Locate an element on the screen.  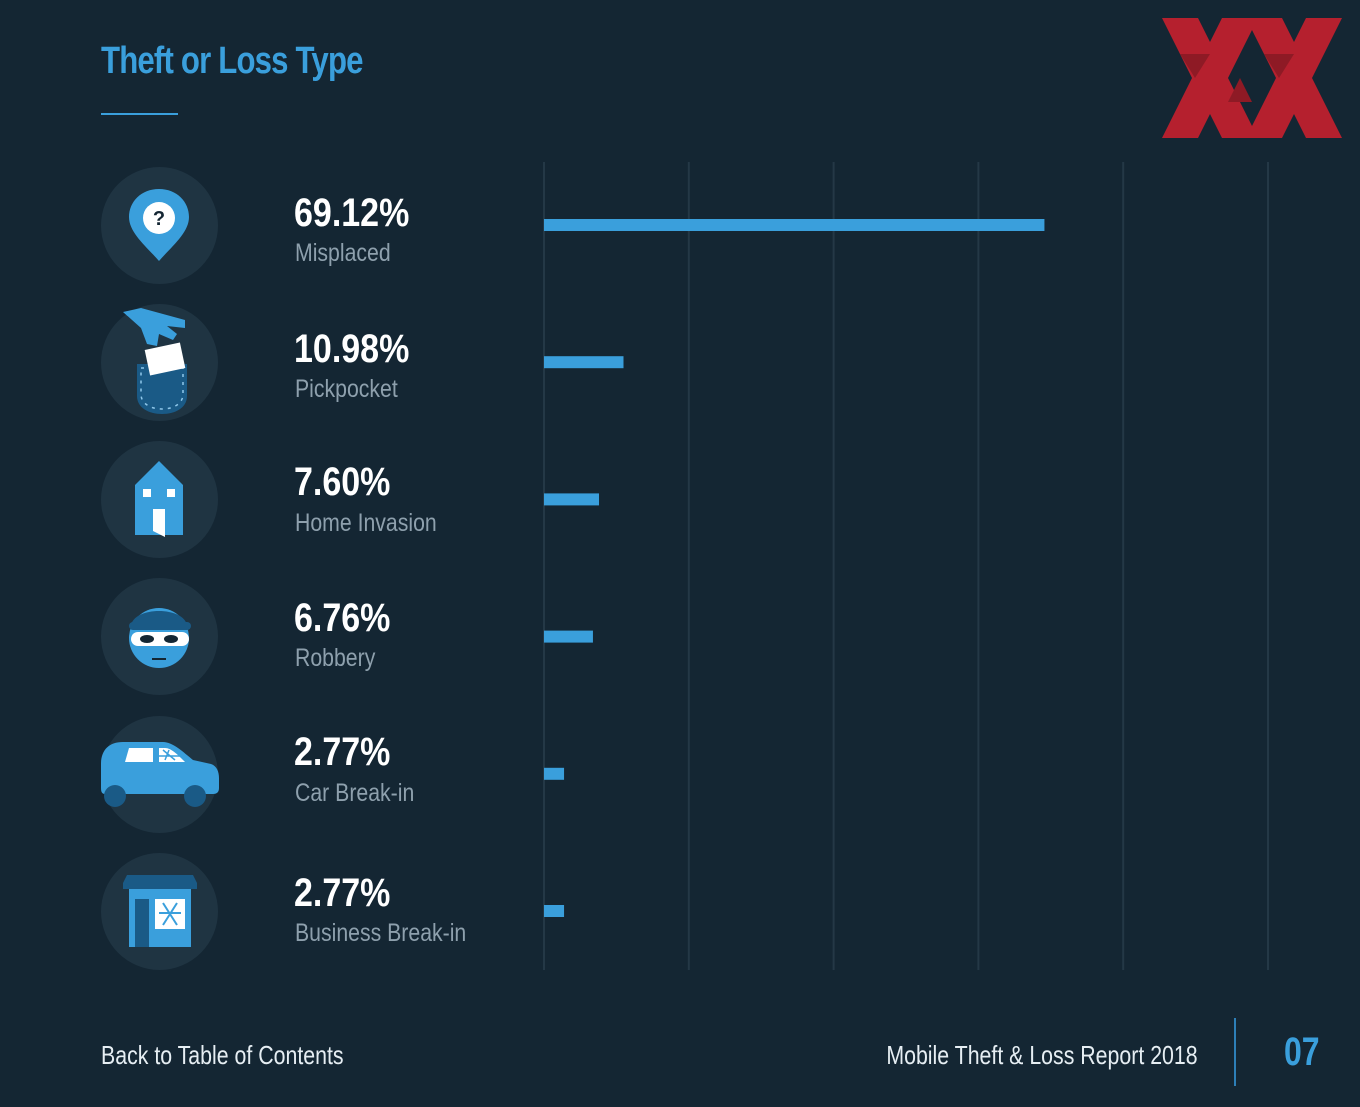
location-pin-question-icon: ? is located at coordinates (159, 225).